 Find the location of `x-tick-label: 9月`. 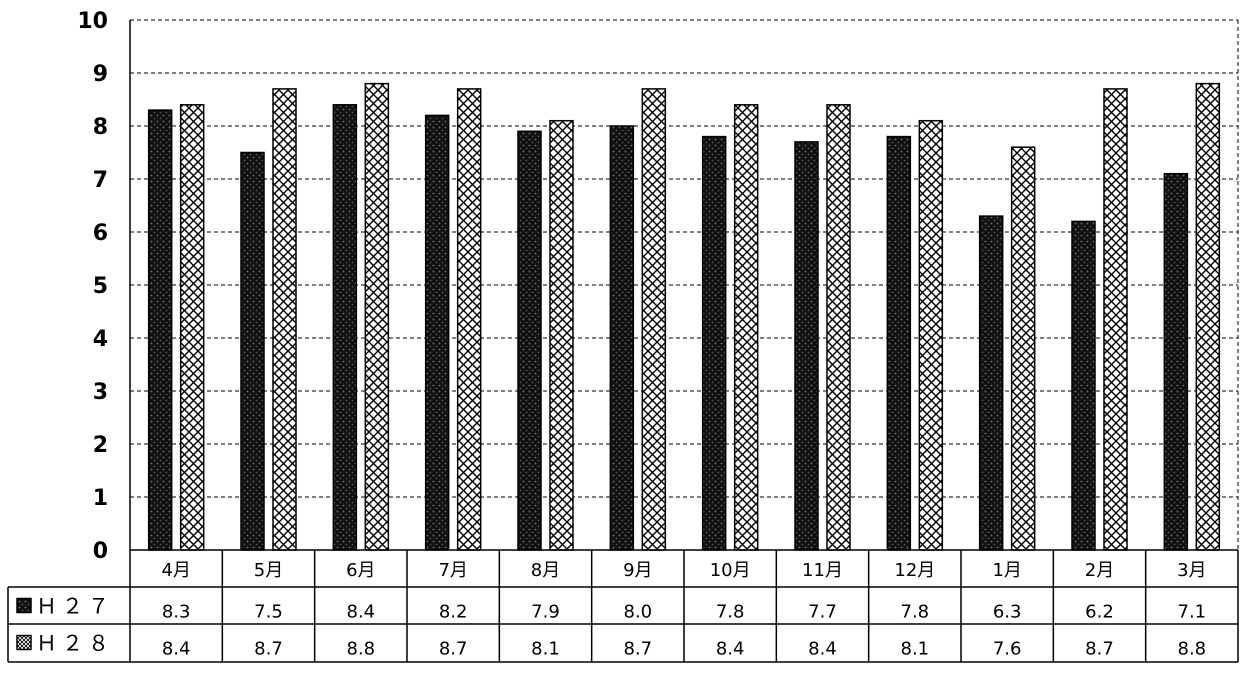

x-tick-label: 9月 is located at coordinates (637, 570).